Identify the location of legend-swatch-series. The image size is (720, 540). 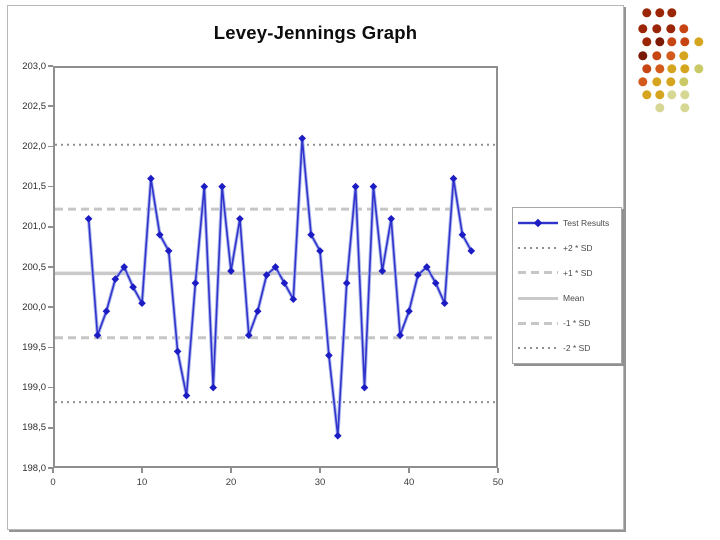
(538, 222).